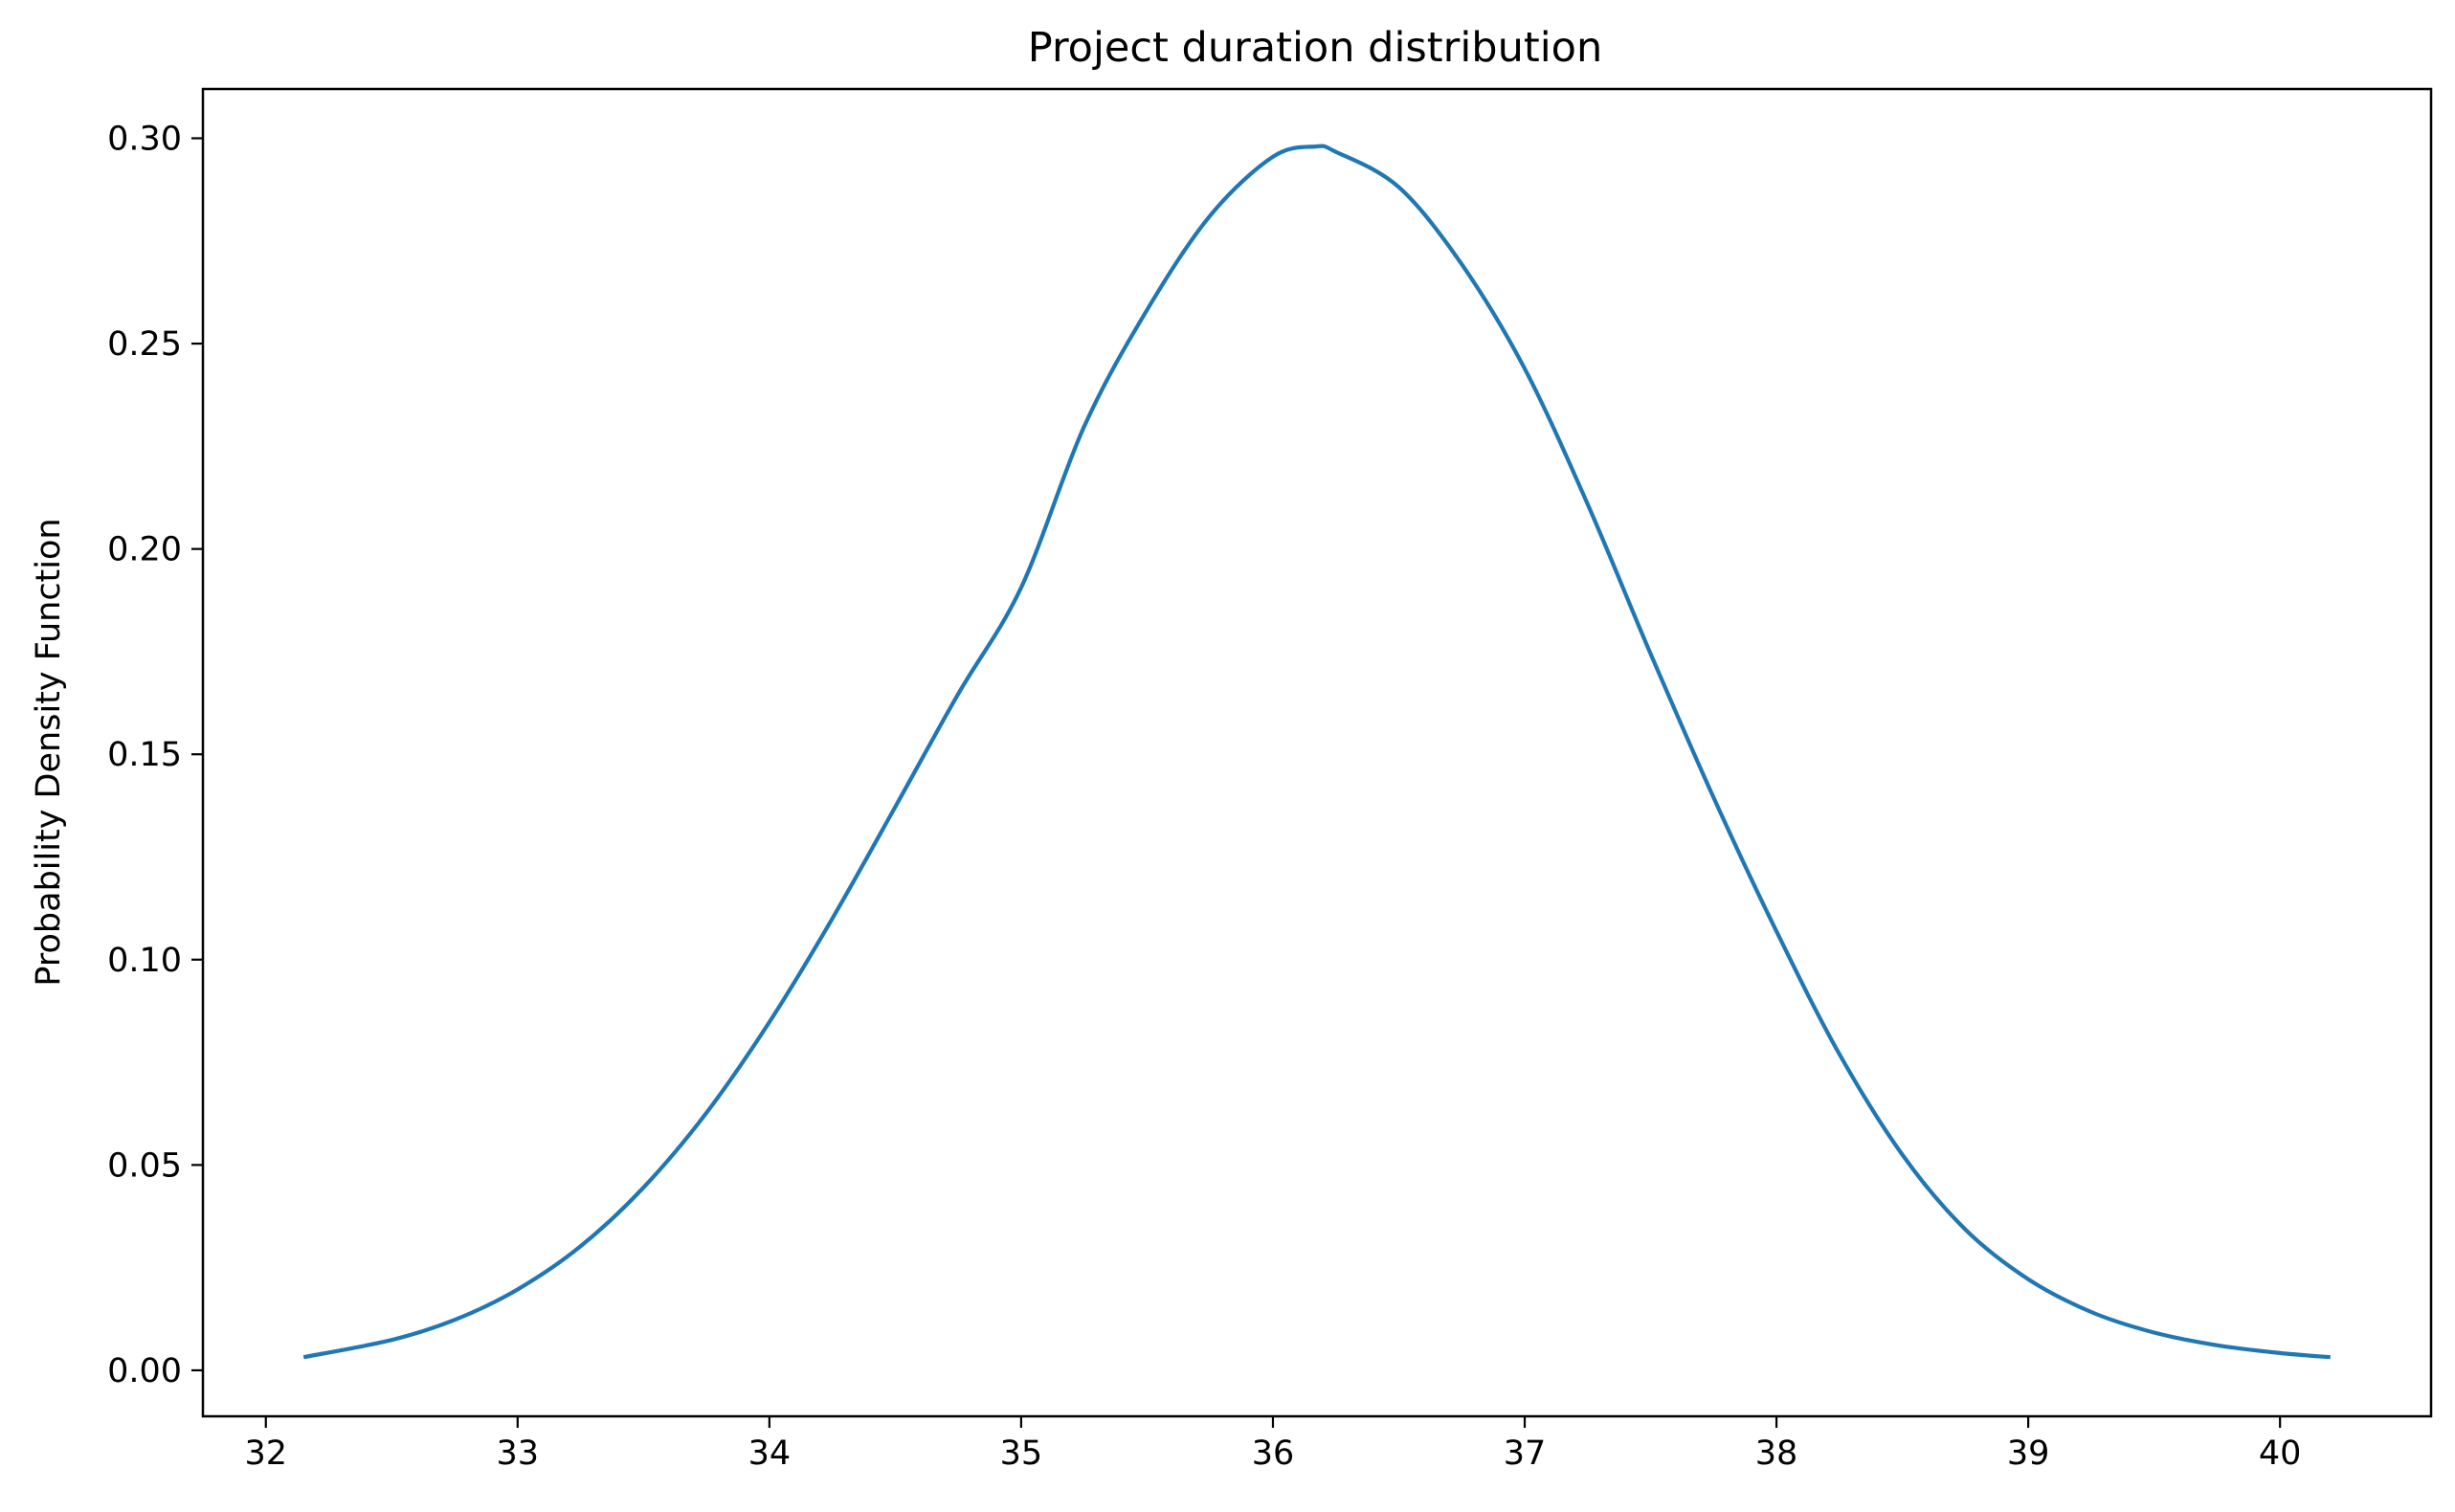  What do you see at coordinates (1777, 1453) in the screenshot?
I see `x-tick-label: 38` at bounding box center [1777, 1453].